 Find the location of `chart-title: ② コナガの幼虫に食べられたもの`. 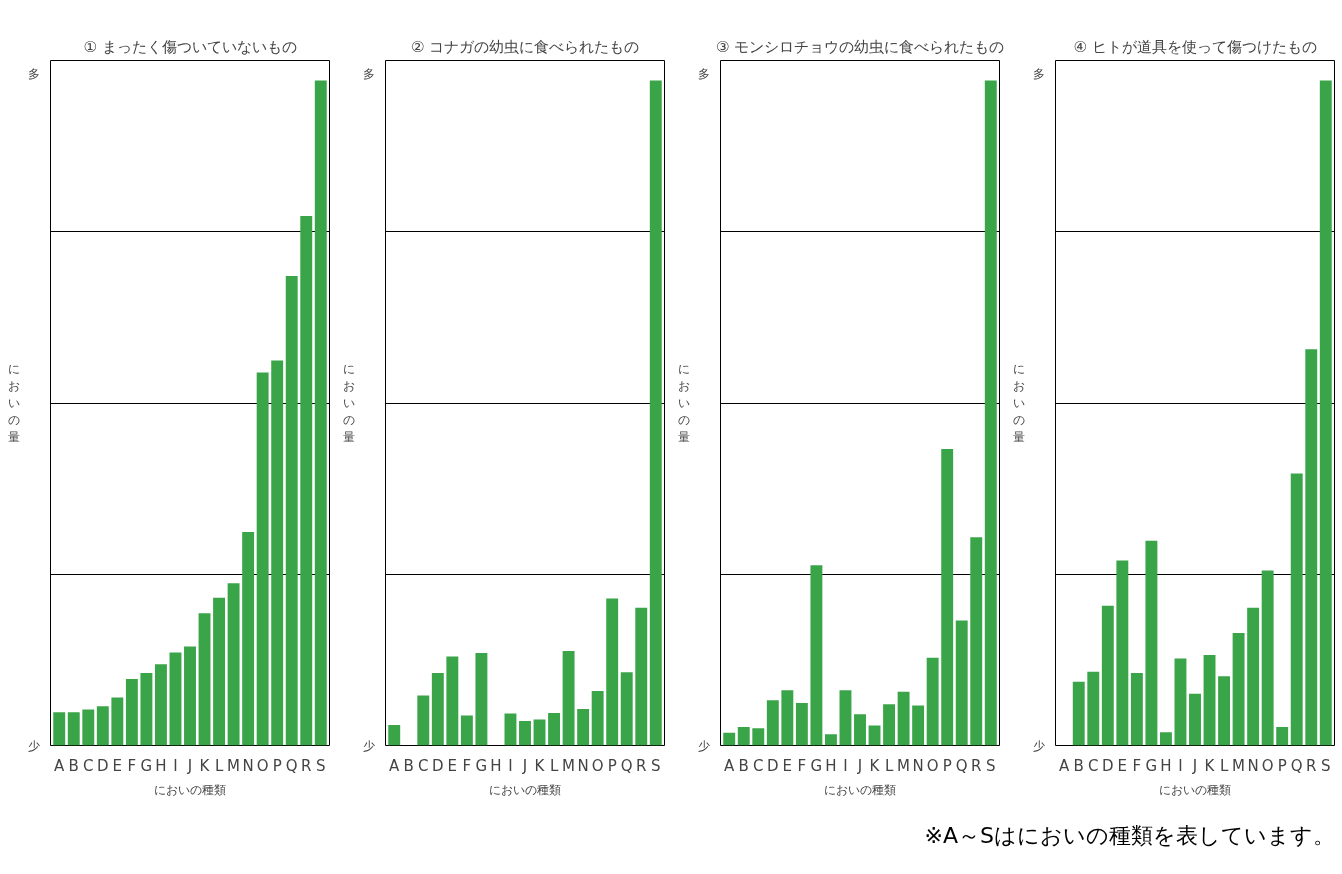

chart-title: ② コナガの幼虫に食べられたもの is located at coordinates (525, 46).